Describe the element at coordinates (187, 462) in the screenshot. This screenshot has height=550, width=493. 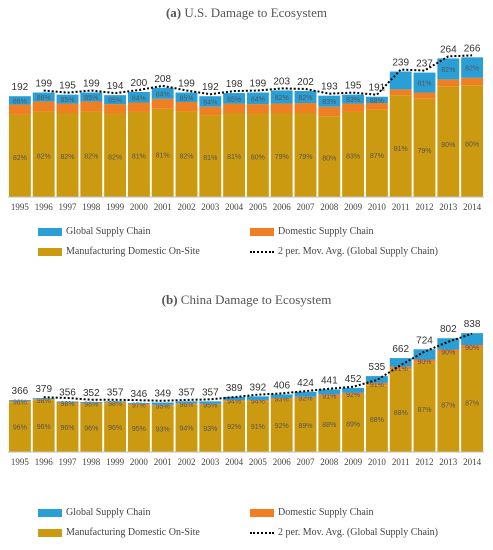
I see `x-tick-label: 2002` at that location.